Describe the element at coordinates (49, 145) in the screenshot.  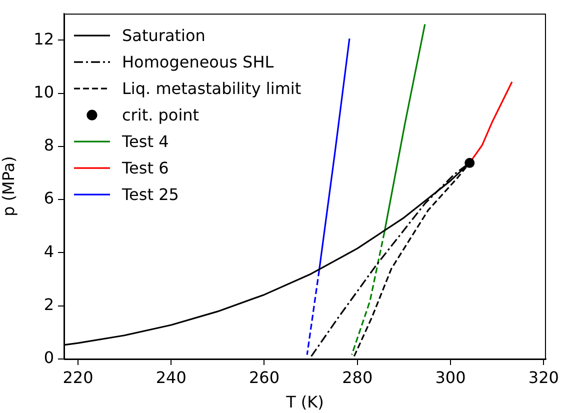
I see `y-tick-label: 8` at that location.